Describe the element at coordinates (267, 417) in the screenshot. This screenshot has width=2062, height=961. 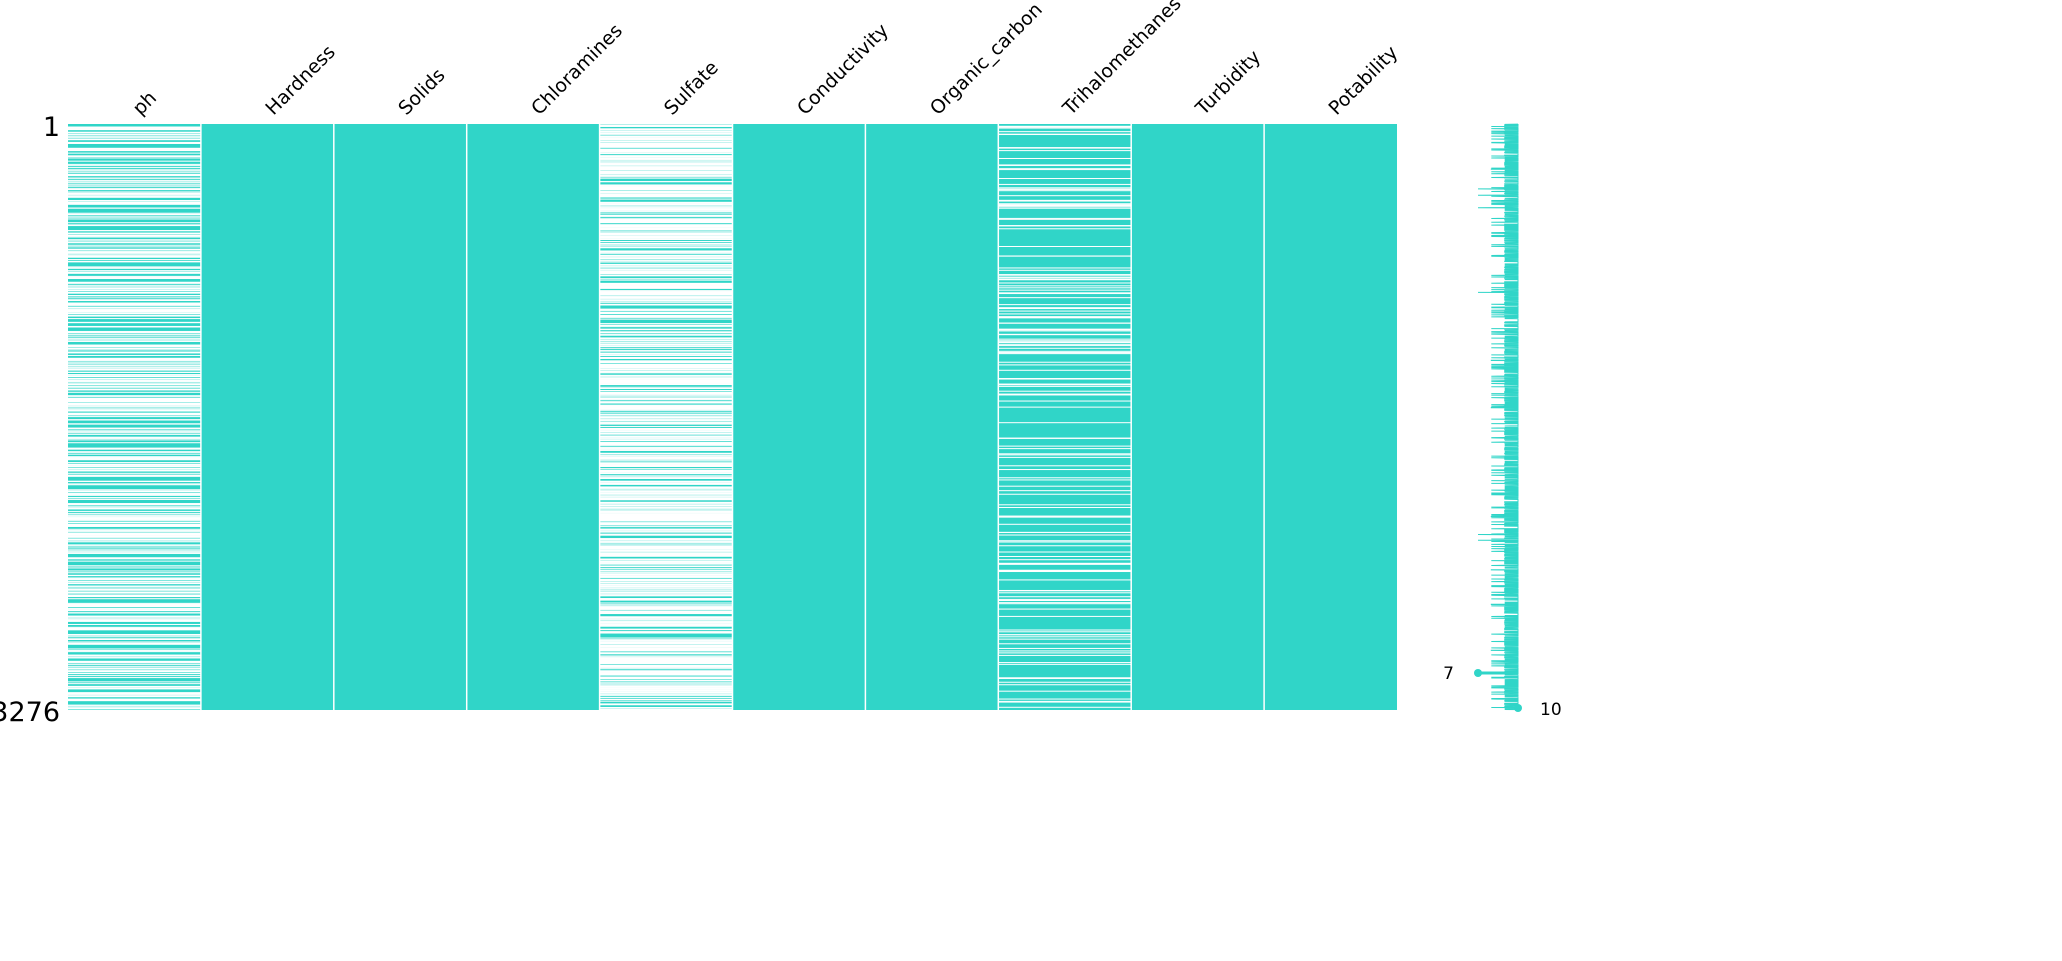
I see `column-Hardness` at that location.